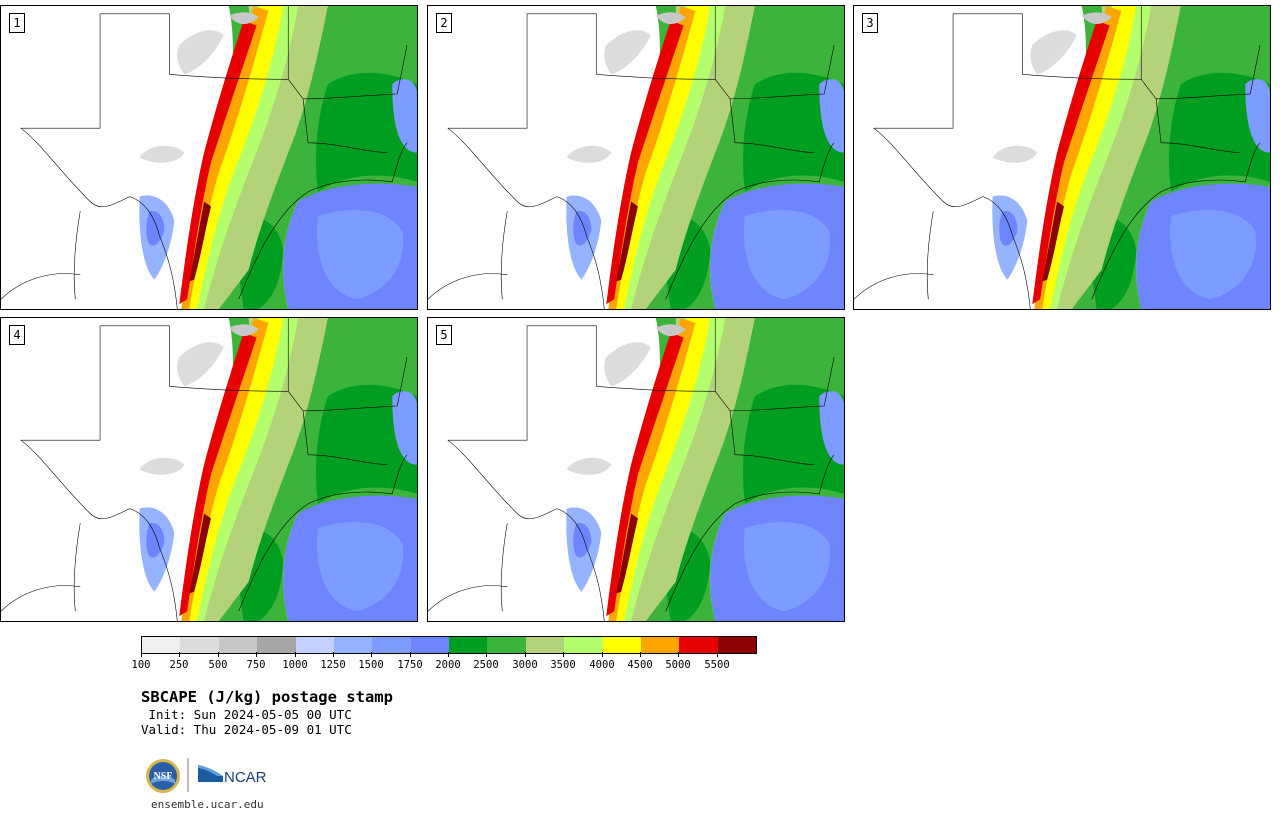  What do you see at coordinates (256, 665) in the screenshot?
I see `colorbar-tick-label-750: 750` at bounding box center [256, 665].